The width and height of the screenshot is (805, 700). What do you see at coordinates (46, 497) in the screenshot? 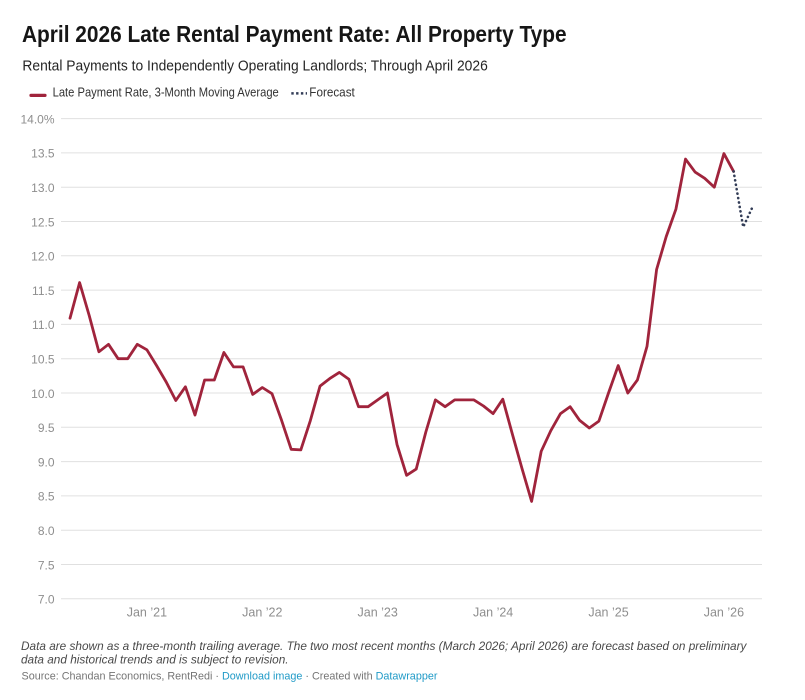
I see `svg-text: 8.5` at bounding box center [46, 497].